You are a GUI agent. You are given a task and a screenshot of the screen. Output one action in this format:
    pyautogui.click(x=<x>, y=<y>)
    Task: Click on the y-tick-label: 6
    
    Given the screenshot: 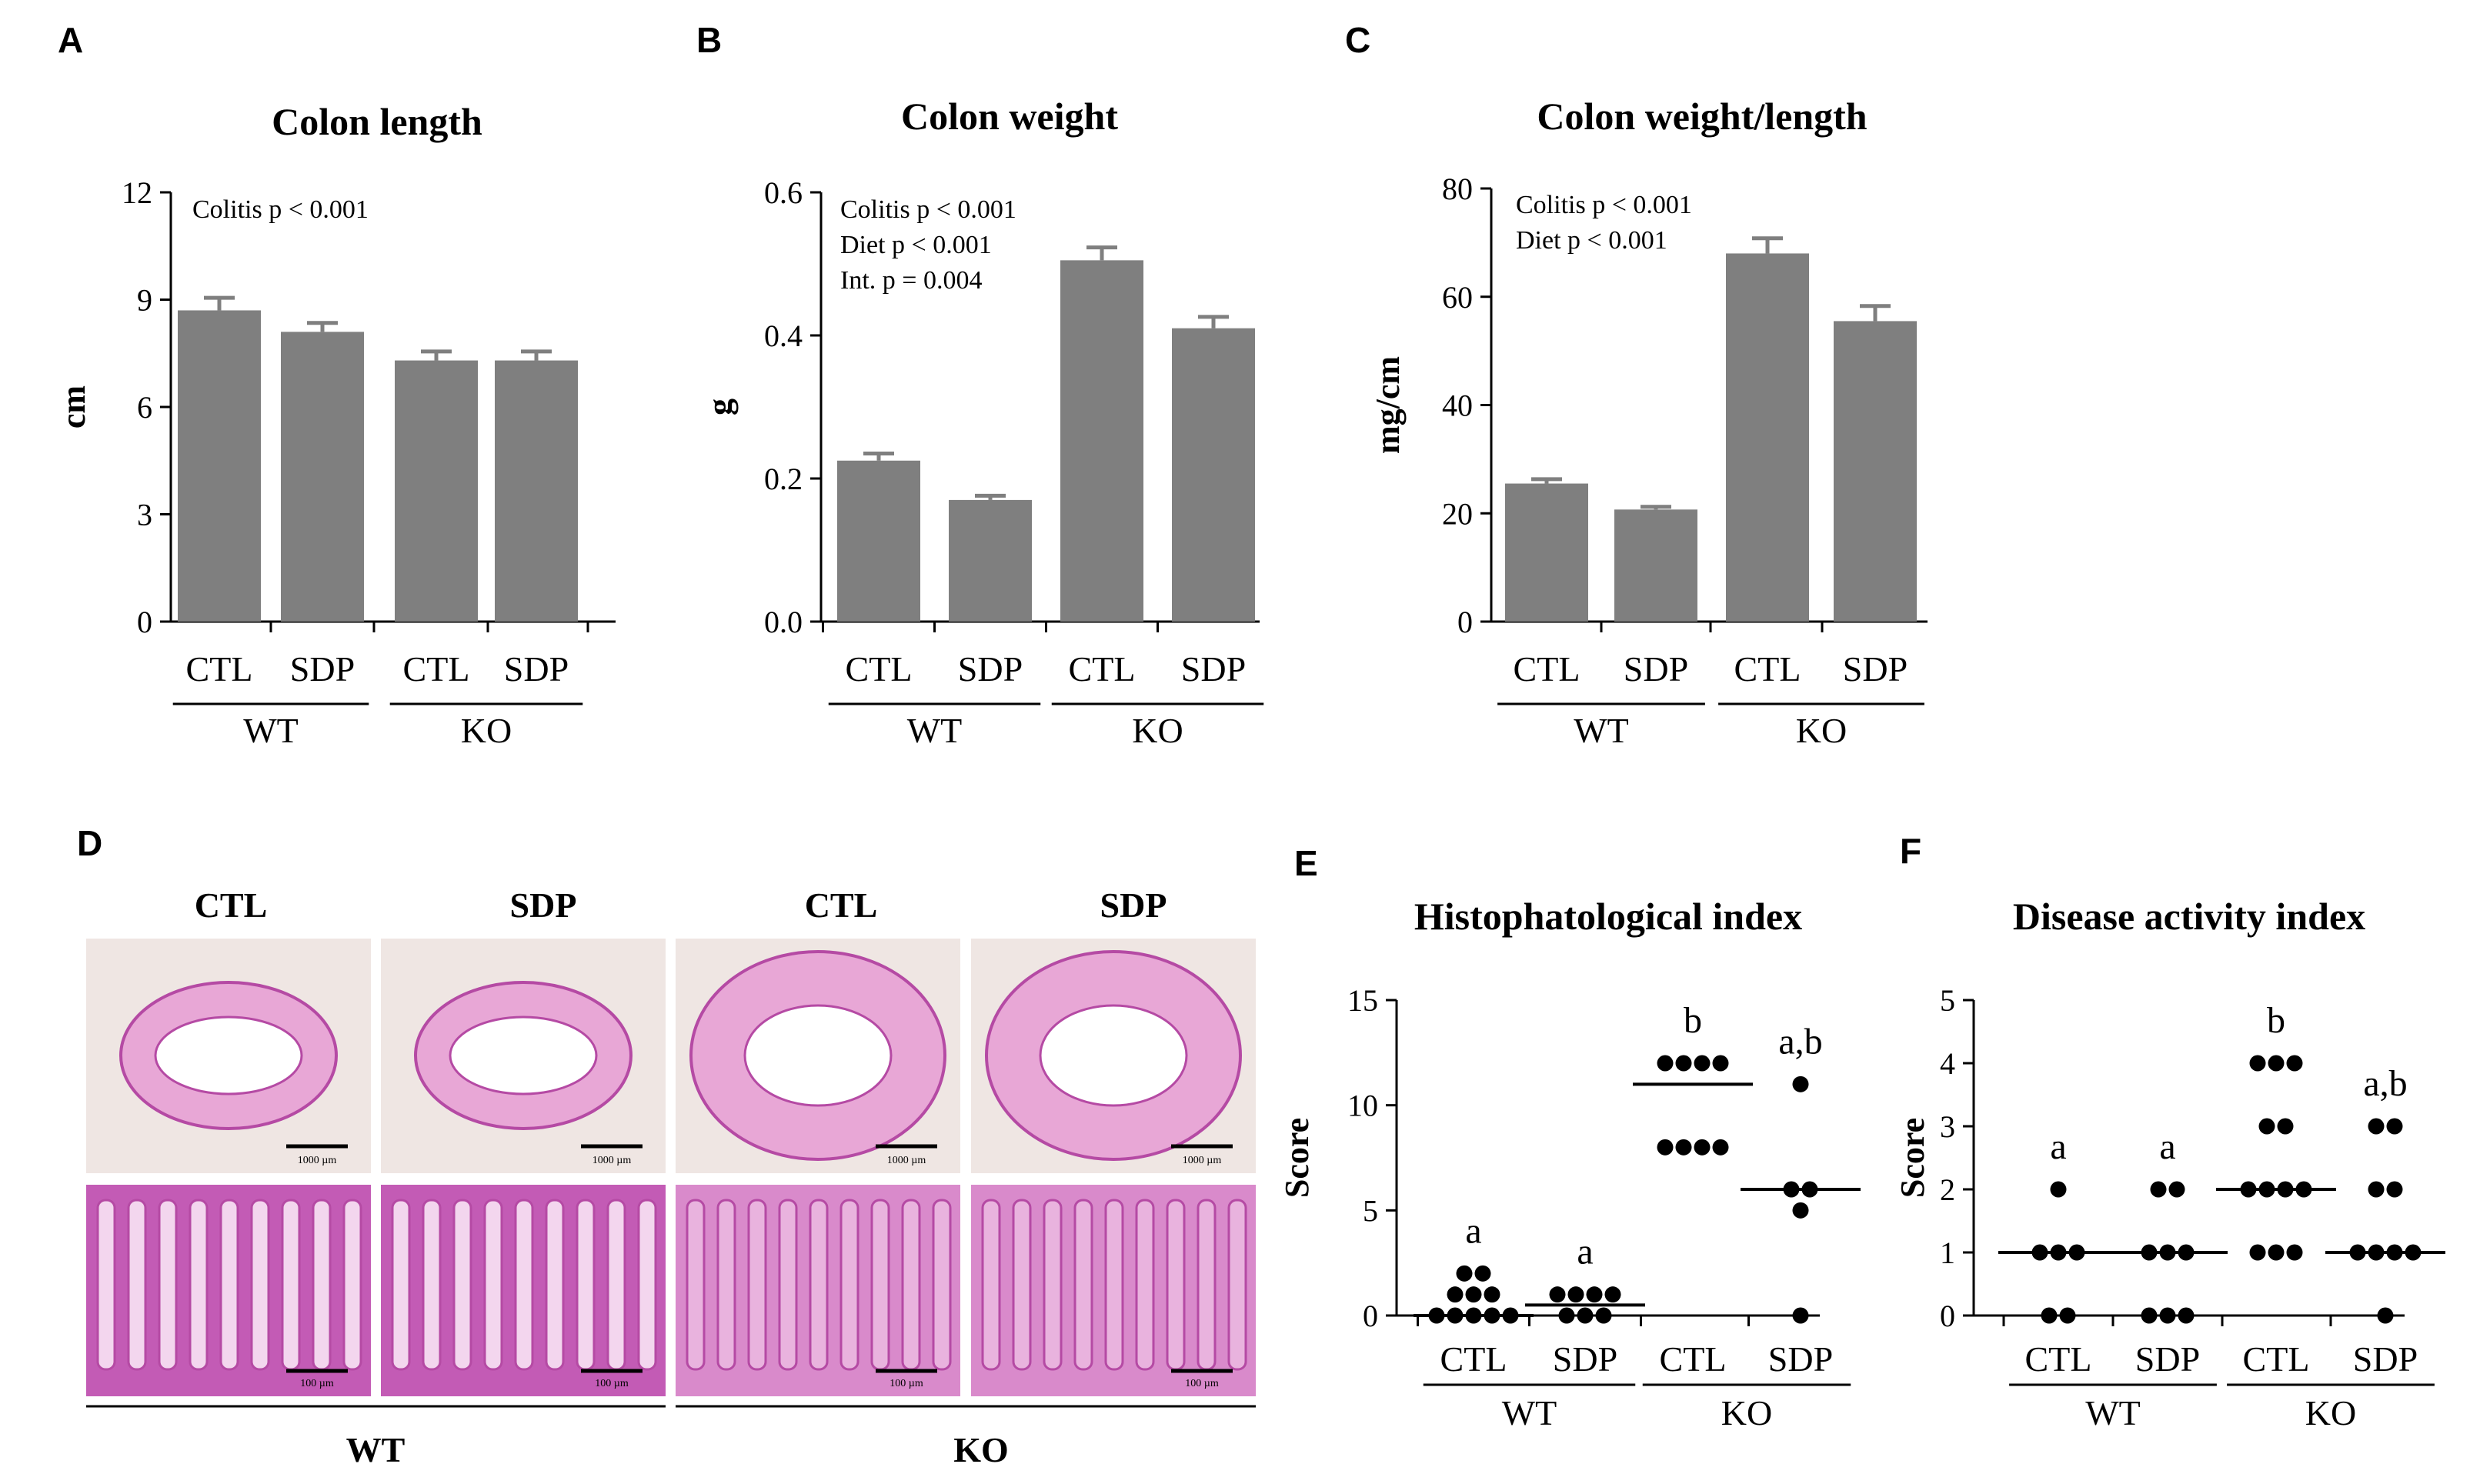 What is the action you would take?
    pyautogui.click(x=144, y=407)
    